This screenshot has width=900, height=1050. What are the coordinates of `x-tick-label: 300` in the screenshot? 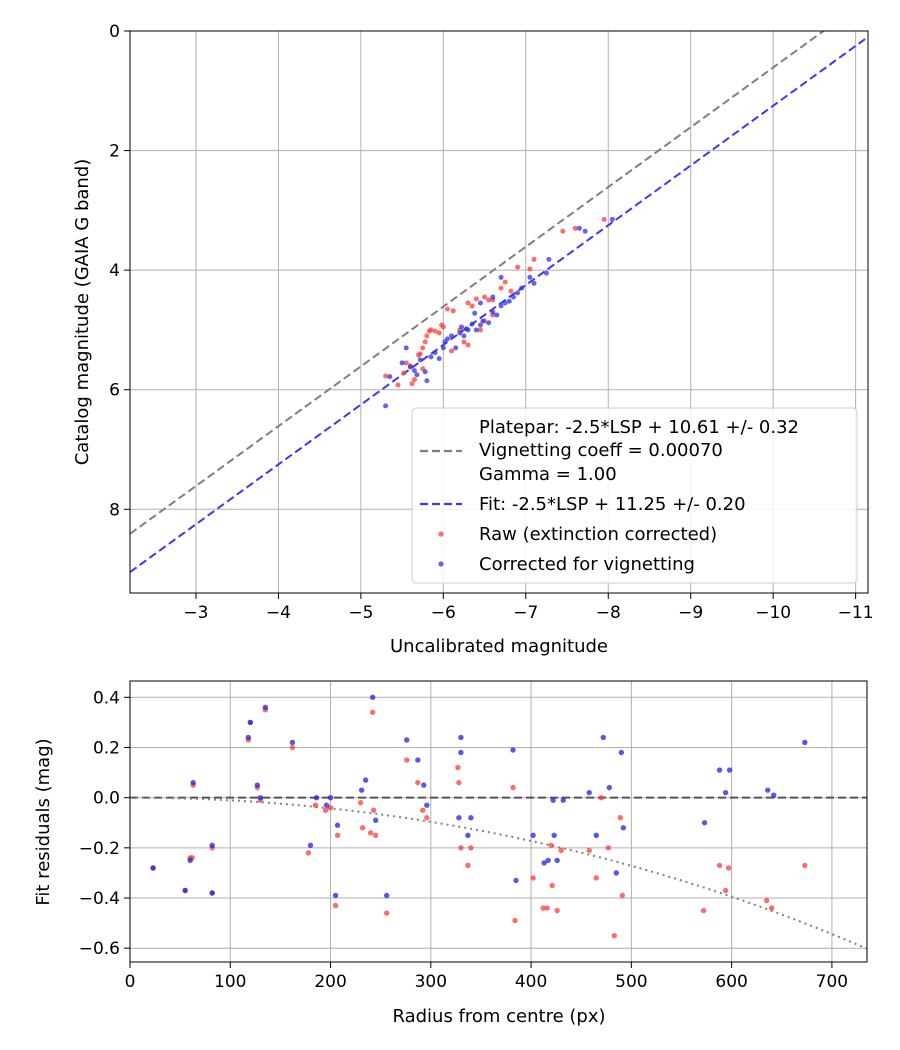 It's located at (431, 982).